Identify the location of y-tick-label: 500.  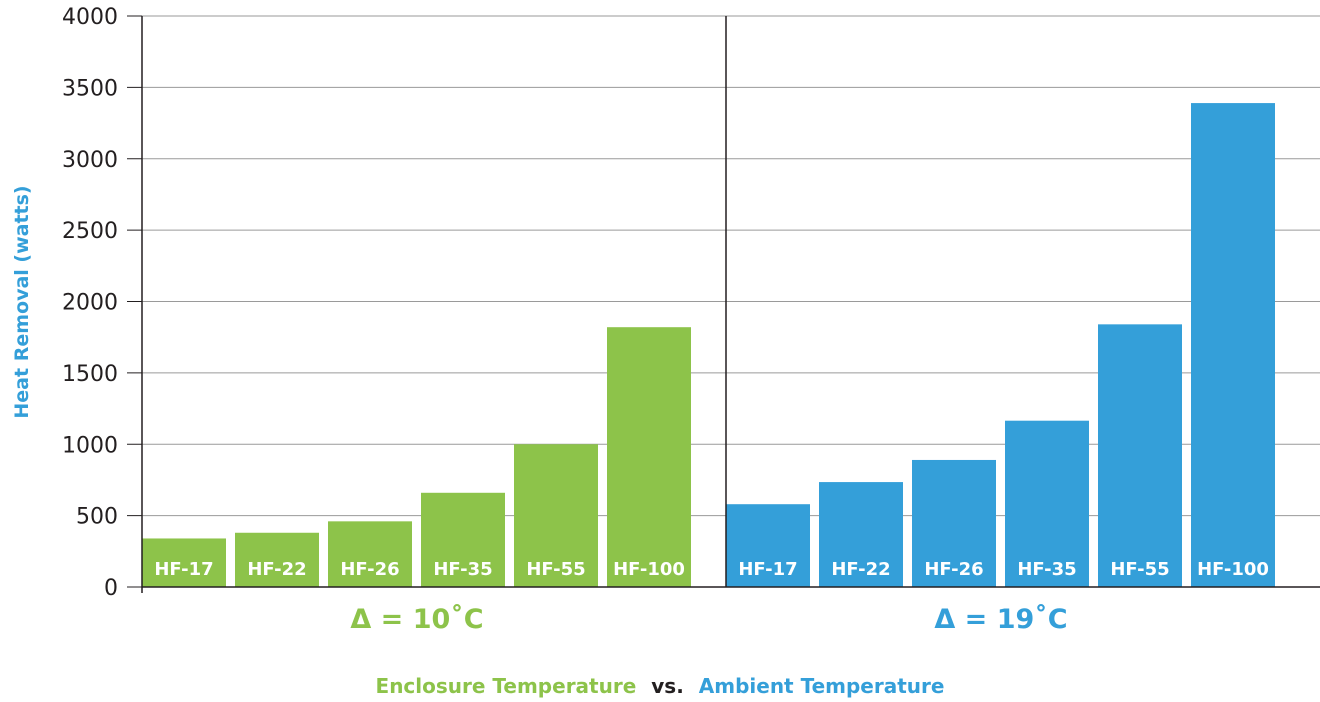
(97, 517).